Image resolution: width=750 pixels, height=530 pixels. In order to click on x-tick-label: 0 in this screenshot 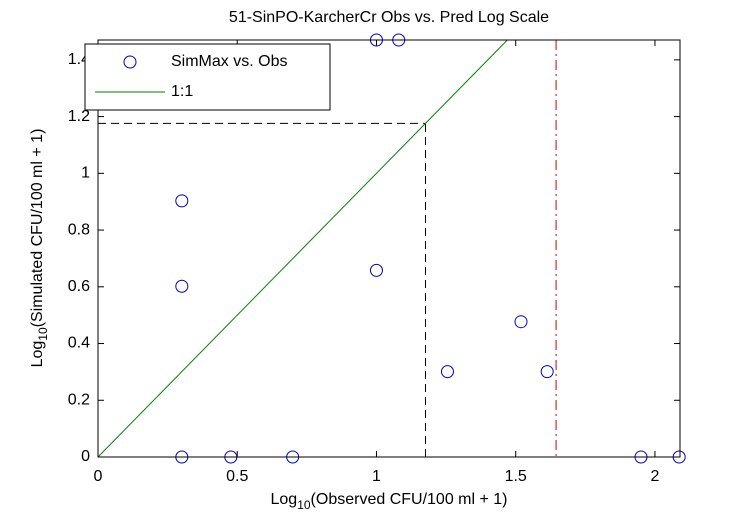, I will do `click(98, 476)`.